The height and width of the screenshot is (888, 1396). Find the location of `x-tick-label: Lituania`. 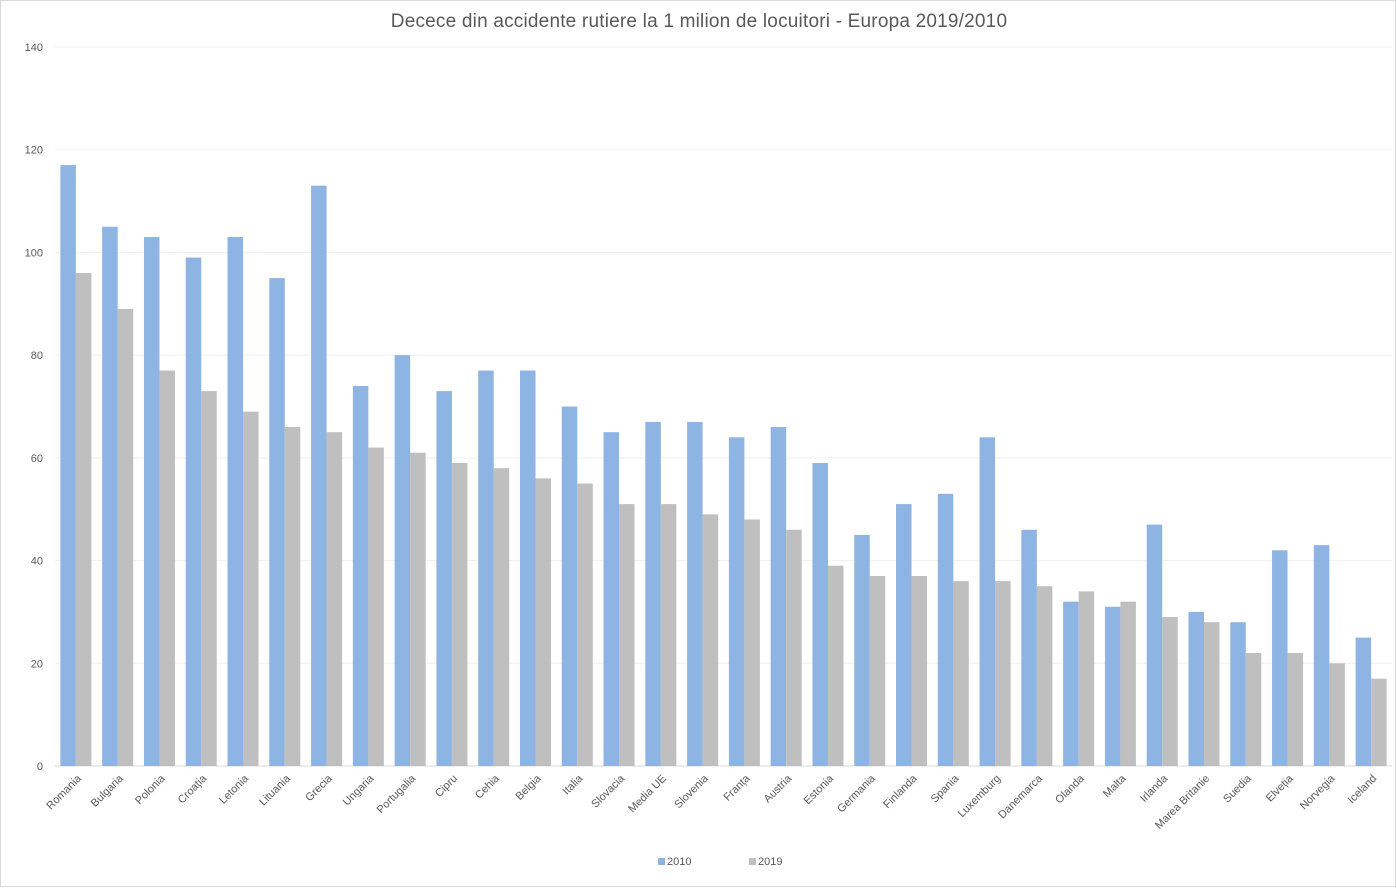

x-tick-label: Lituania is located at coordinates (275, 790).